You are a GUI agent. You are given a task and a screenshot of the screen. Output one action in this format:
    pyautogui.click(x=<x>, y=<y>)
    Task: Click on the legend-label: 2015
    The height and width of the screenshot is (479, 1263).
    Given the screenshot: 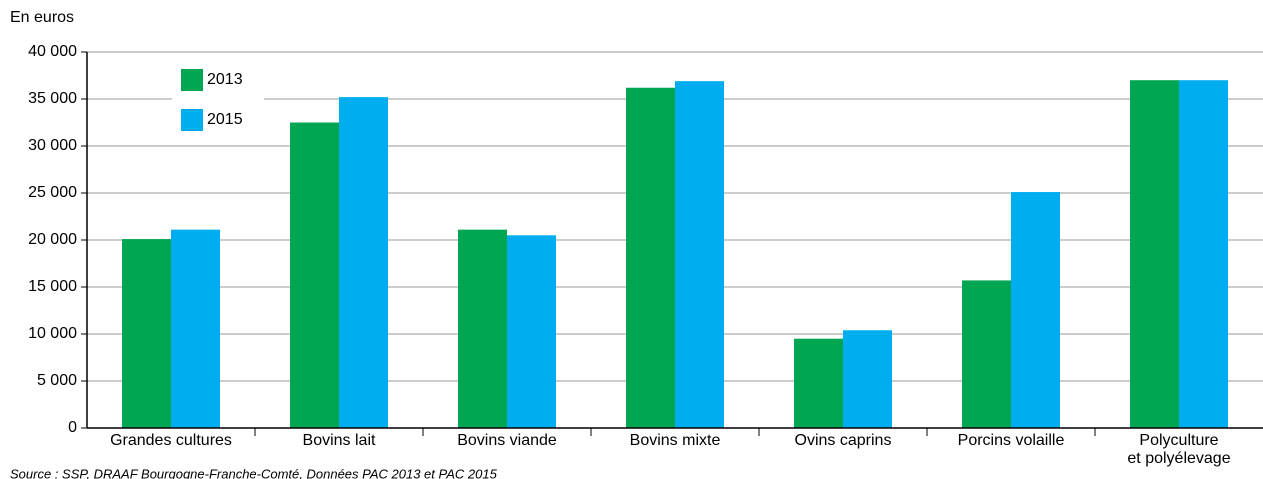 What is the action you would take?
    pyautogui.click(x=225, y=119)
    